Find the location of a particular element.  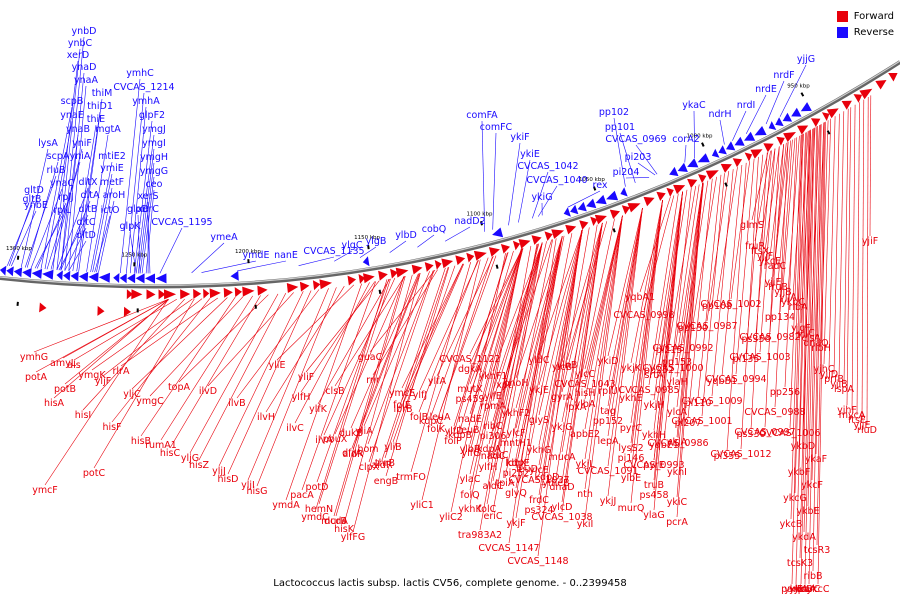

forward-gene-label: ykcA is located at coordinates (805, 589).